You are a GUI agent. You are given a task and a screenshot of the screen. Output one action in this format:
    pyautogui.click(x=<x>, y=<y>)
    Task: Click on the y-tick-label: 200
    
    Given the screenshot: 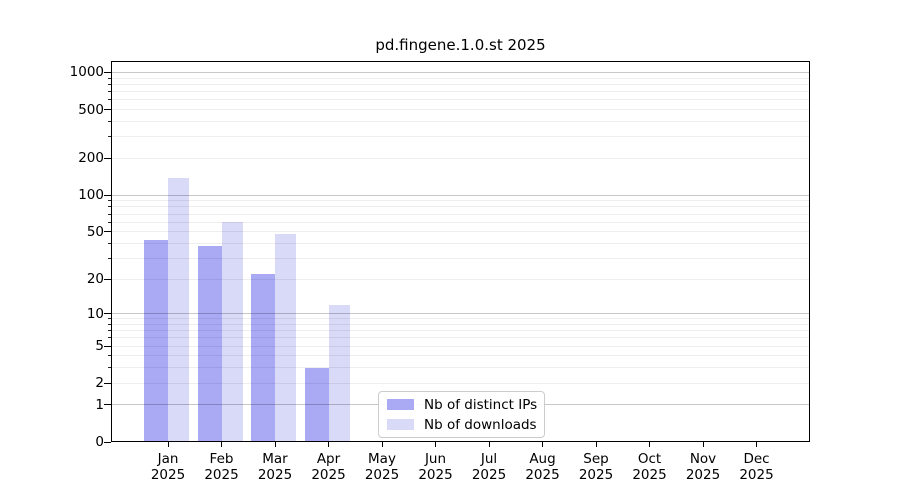 What is the action you would take?
    pyautogui.click(x=91, y=158)
    